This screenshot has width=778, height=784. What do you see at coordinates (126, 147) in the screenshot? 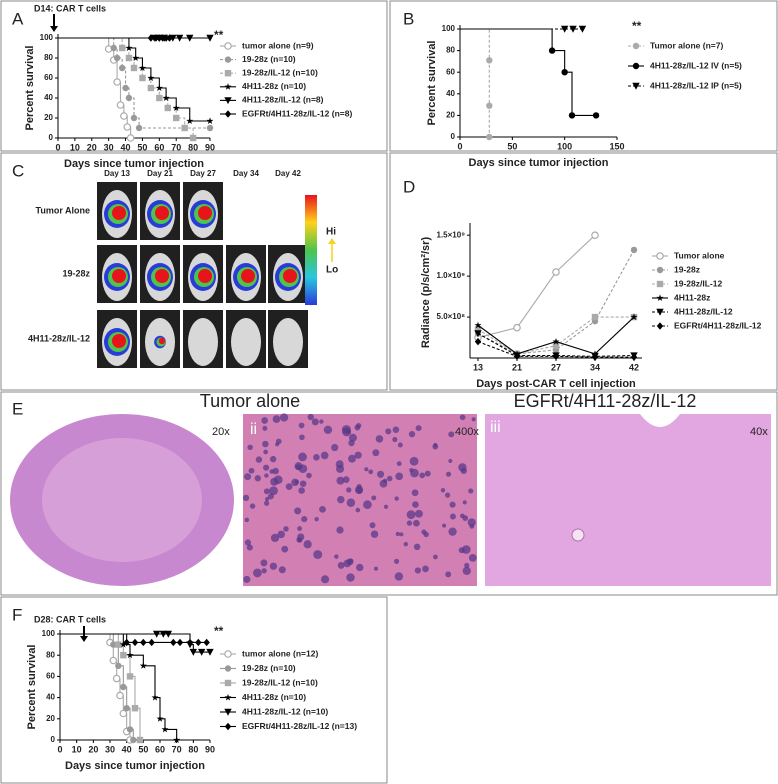
I see `x-tick-label: 40` at bounding box center [126, 147].